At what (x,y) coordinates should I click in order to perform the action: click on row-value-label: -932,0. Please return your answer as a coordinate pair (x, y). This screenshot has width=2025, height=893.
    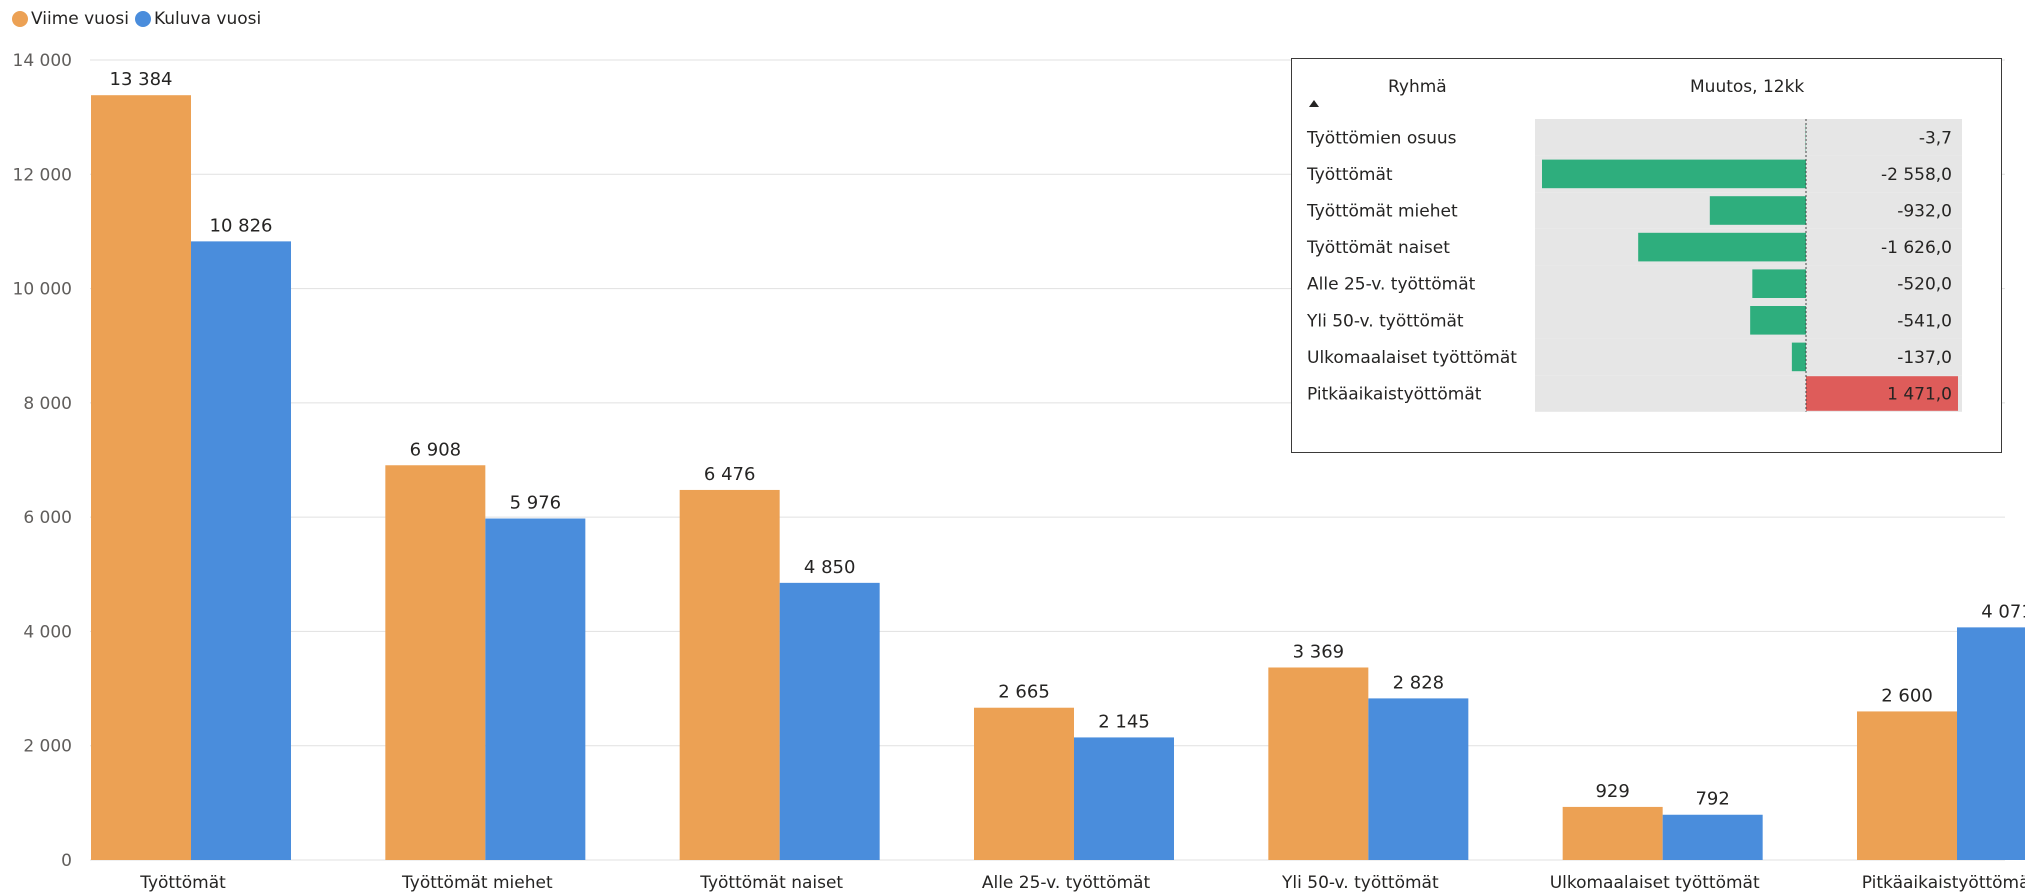
    Looking at the image, I should click on (1924, 212).